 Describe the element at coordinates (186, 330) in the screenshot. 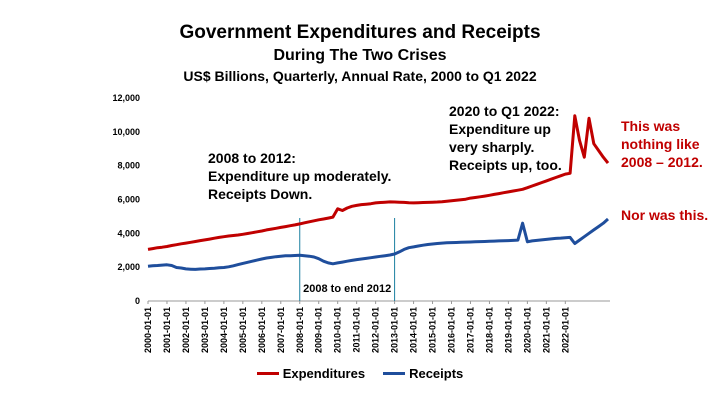

I see `x-tick-label: 2002-01-01` at that location.